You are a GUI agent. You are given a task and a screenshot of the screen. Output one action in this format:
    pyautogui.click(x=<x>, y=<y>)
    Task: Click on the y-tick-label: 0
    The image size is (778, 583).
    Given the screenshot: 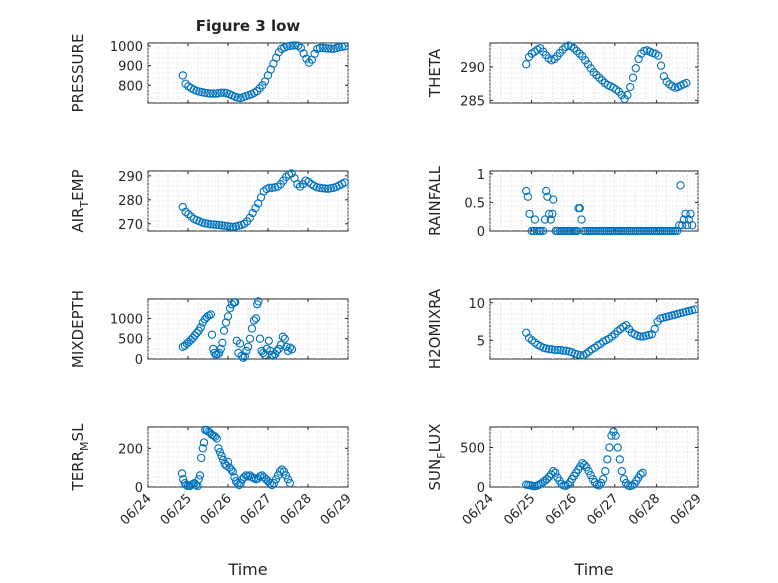 What is the action you would take?
    pyautogui.click(x=139, y=360)
    